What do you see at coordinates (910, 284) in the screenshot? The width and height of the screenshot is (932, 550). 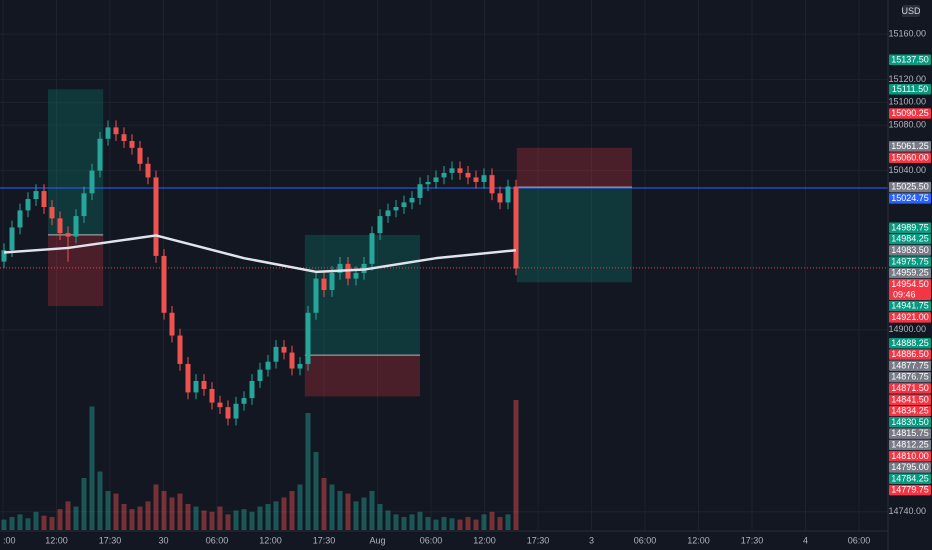 I see `price-tag-label: 14954.50` at bounding box center [910, 284].